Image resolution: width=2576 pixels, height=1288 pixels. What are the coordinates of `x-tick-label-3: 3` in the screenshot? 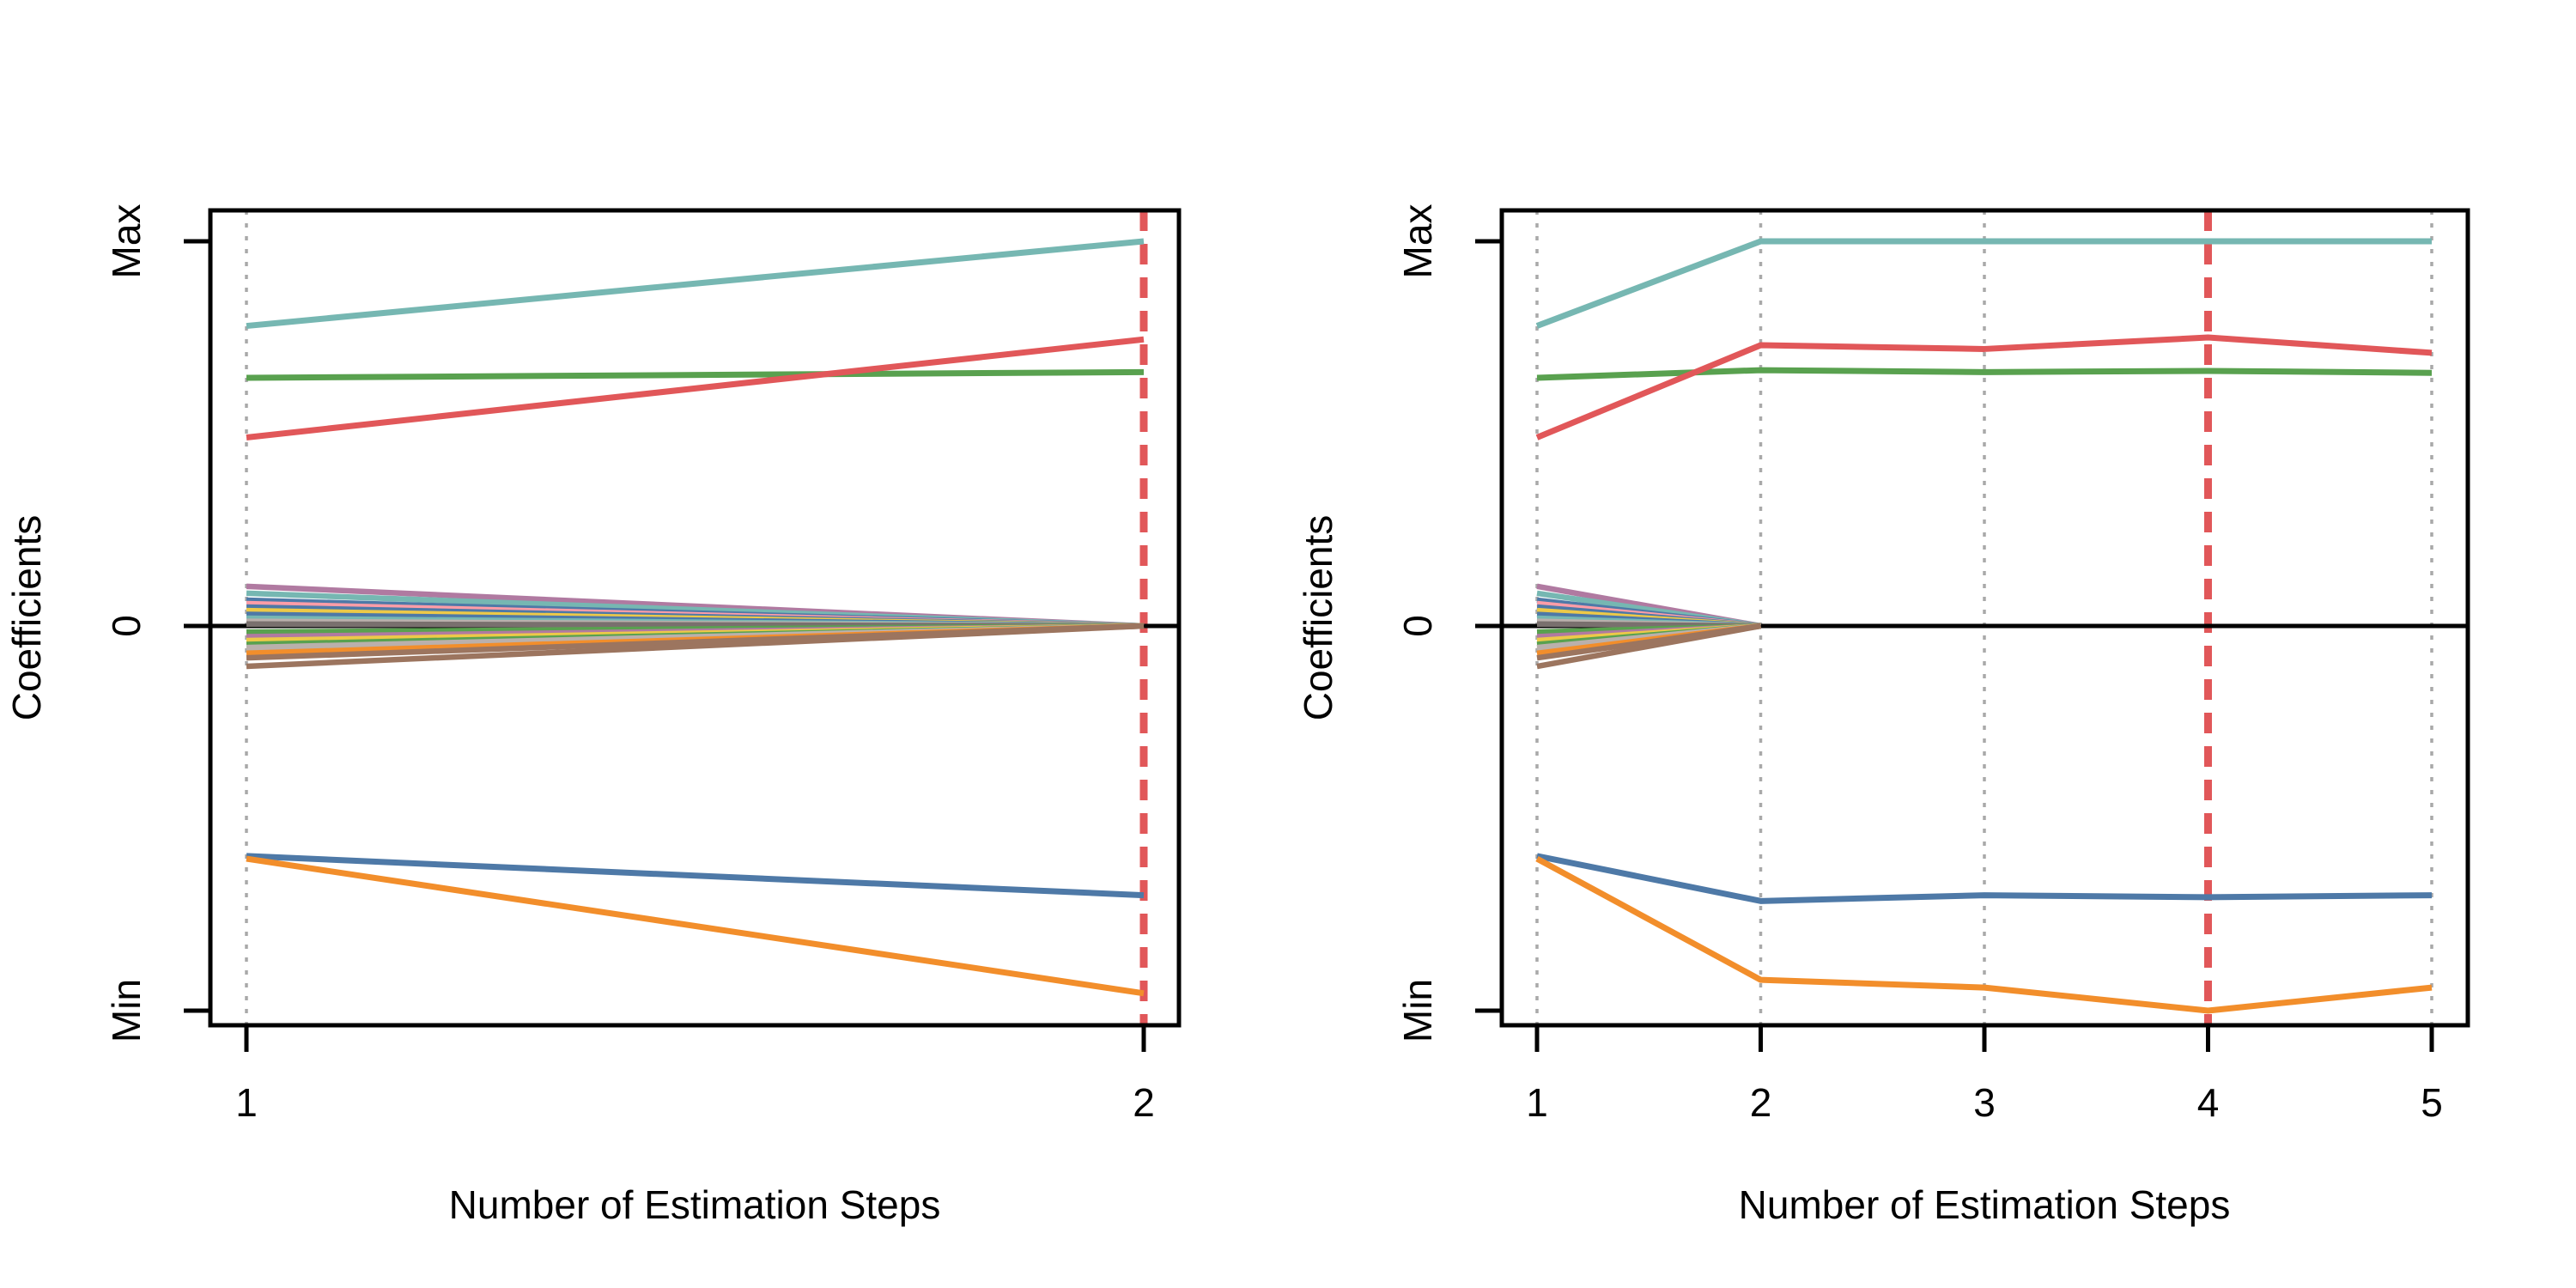 It's located at (1984, 1102).